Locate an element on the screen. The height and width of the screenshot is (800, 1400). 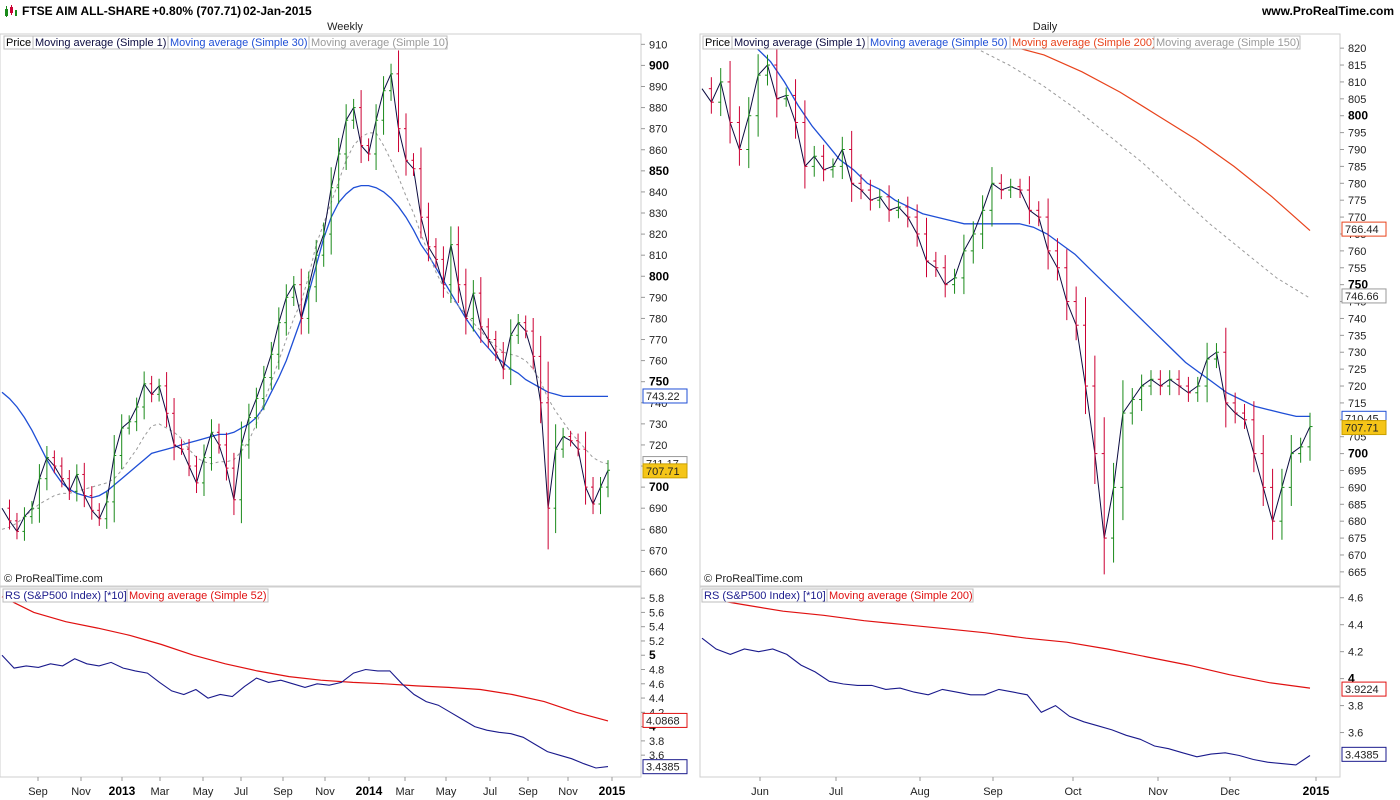
price-change: +0.80% (707.71) is located at coordinates (197, 11).